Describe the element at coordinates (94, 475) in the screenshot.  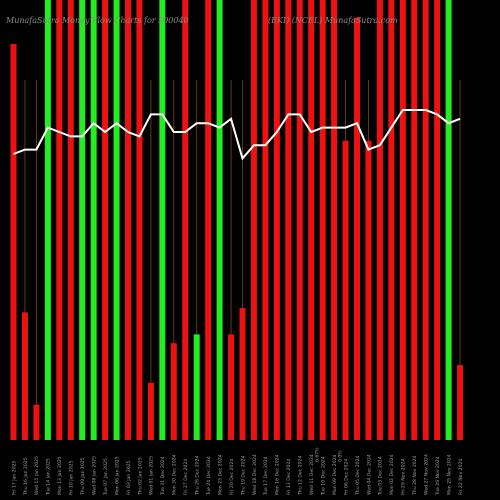
I see `x-tick-label: Wed 08 Jan 2025` at that location.